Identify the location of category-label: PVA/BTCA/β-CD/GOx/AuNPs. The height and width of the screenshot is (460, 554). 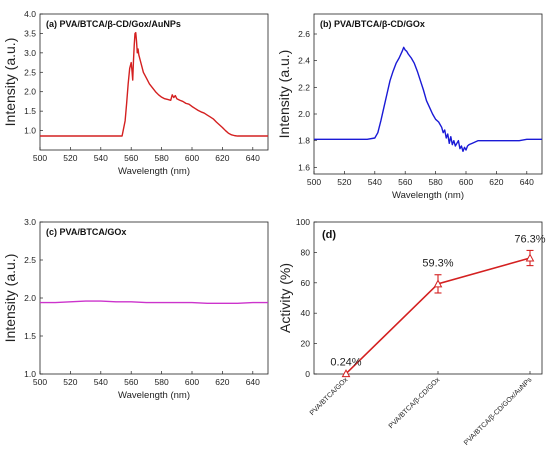
(498, 411).